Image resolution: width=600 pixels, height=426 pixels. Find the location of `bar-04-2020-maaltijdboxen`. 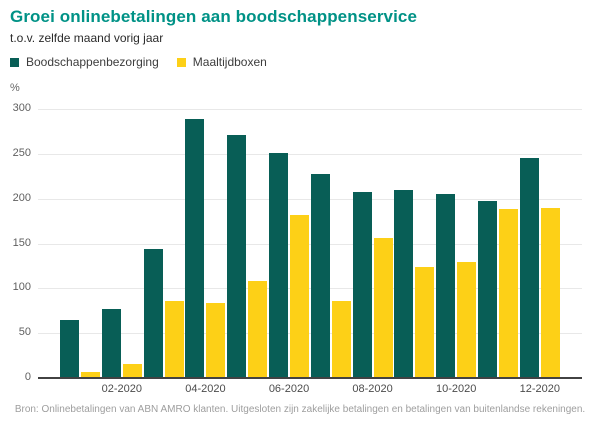

bar-04-2020-maaltijdboxen is located at coordinates (216, 340).